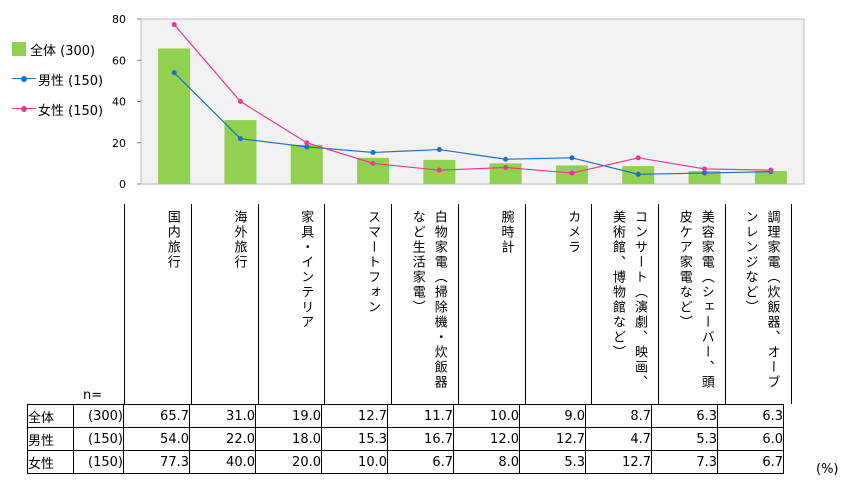 The height and width of the screenshot is (490, 847). I want to click on category-header: カメラ, so click(558, 304).